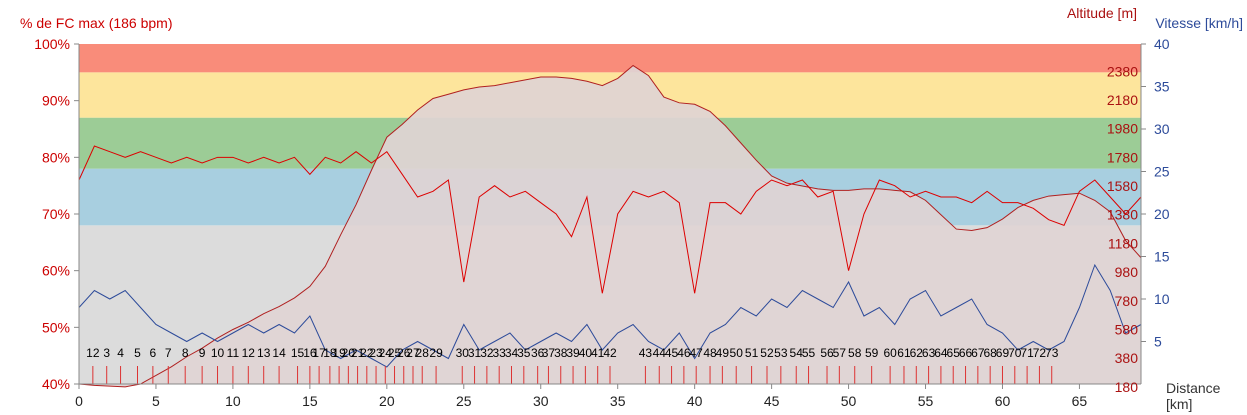  What do you see at coordinates (487, 353) in the screenshot?
I see `lap-label: 32` at bounding box center [487, 353].